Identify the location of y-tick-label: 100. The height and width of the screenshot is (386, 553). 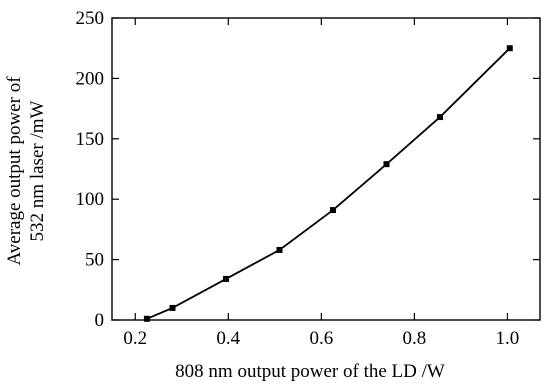
(90, 199).